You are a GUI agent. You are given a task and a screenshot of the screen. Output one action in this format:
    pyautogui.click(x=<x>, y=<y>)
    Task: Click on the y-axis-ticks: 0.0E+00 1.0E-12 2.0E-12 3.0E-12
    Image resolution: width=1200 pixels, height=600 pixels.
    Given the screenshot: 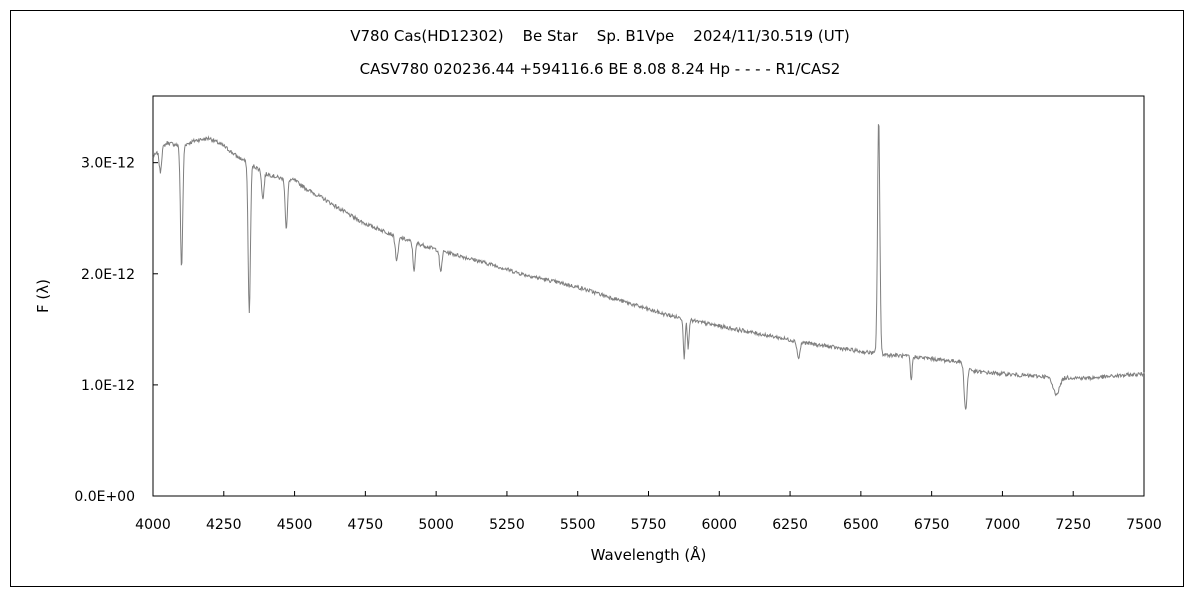 What is the action you would take?
    pyautogui.click(x=116, y=330)
    